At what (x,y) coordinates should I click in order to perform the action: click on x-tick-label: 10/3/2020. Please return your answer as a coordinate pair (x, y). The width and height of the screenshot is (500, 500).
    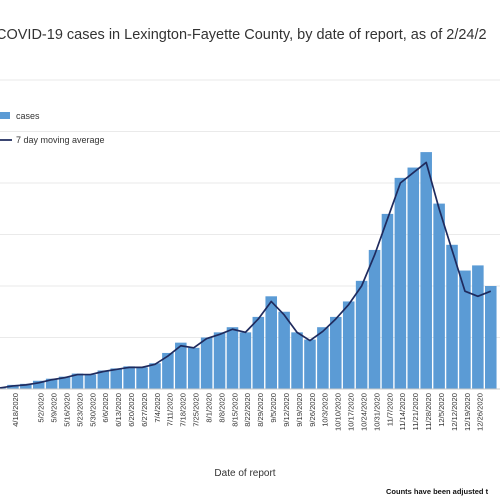
    Looking at the image, I should click on (325, 410).